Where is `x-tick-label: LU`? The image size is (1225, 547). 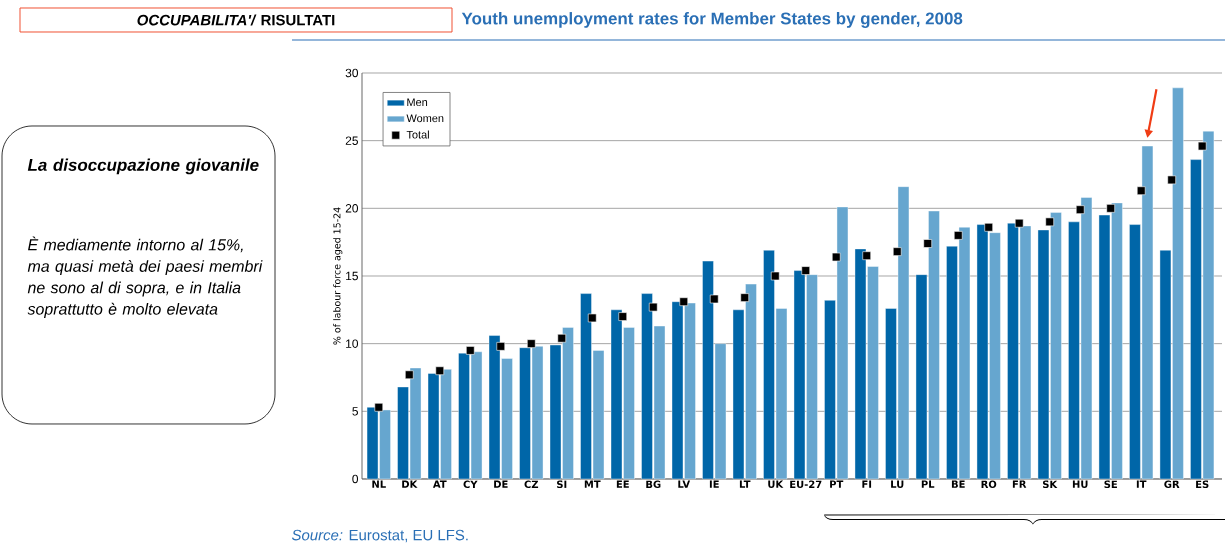 x-tick-label: LU is located at coordinates (897, 484).